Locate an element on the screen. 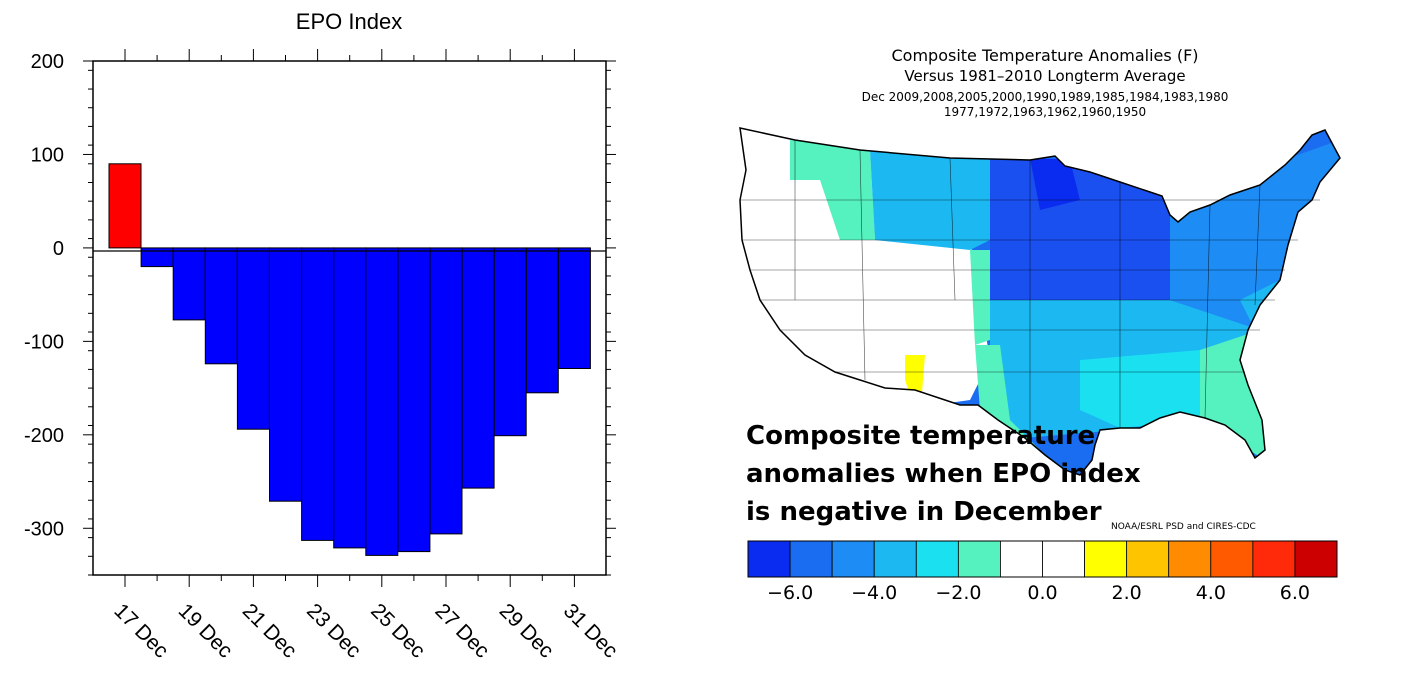  color-bar-label: 4.0 is located at coordinates (1210, 593).